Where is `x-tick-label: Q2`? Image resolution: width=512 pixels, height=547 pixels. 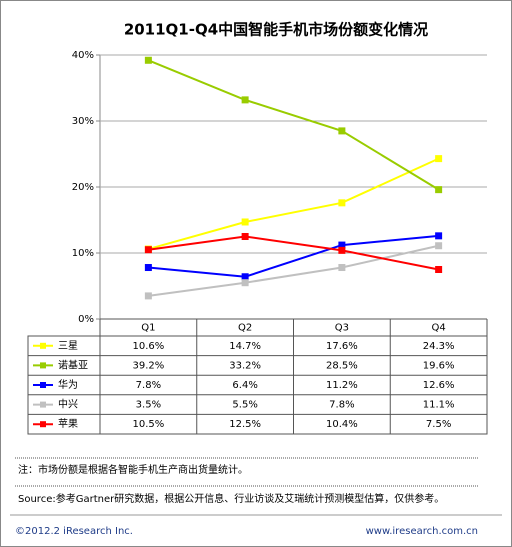
x-tick-label: Q2 is located at coordinates (245, 328).